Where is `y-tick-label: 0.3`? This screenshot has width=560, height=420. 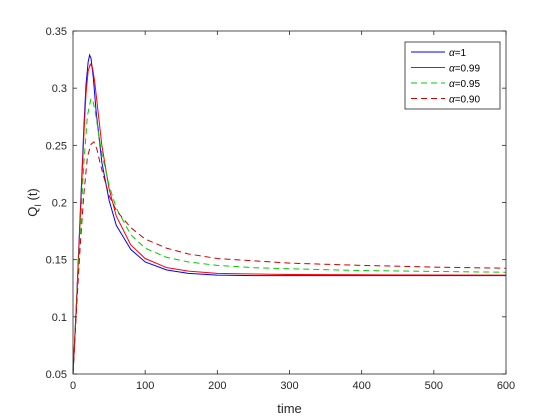
y-tick-label: 0.3 is located at coordinates (59, 89).